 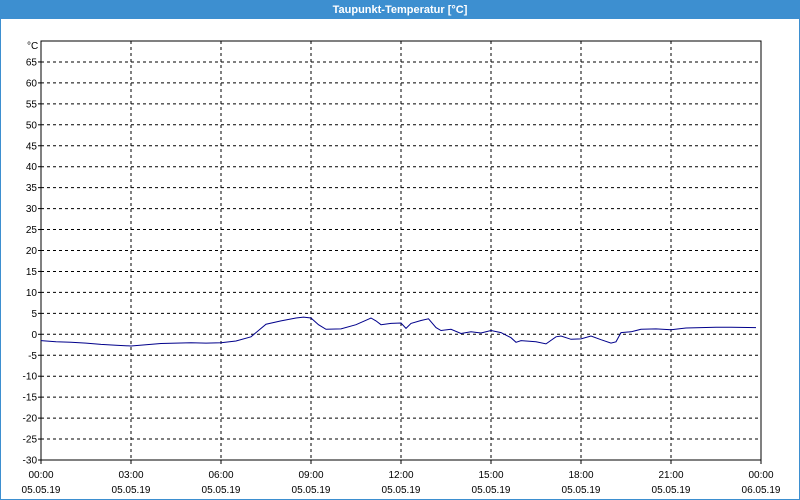 I want to click on x-tick-time-label: 18:00, so click(x=580, y=475).